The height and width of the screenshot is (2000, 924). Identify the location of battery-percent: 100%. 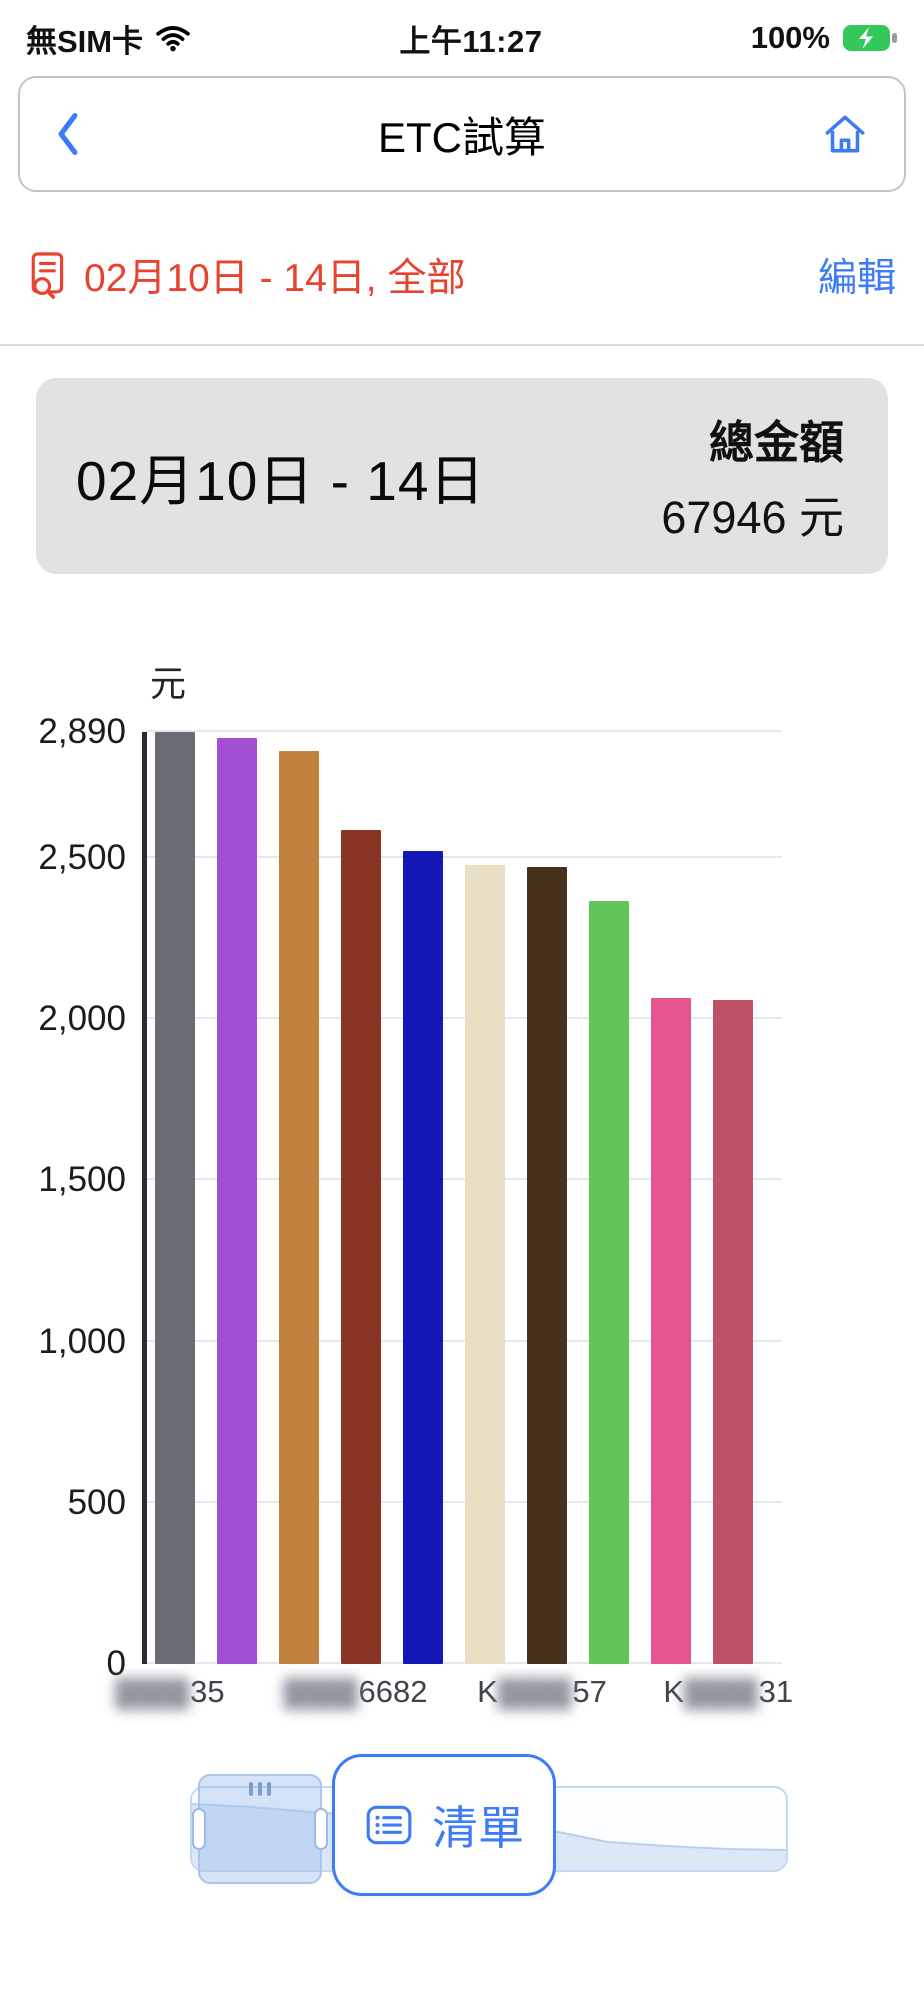
(790, 37).